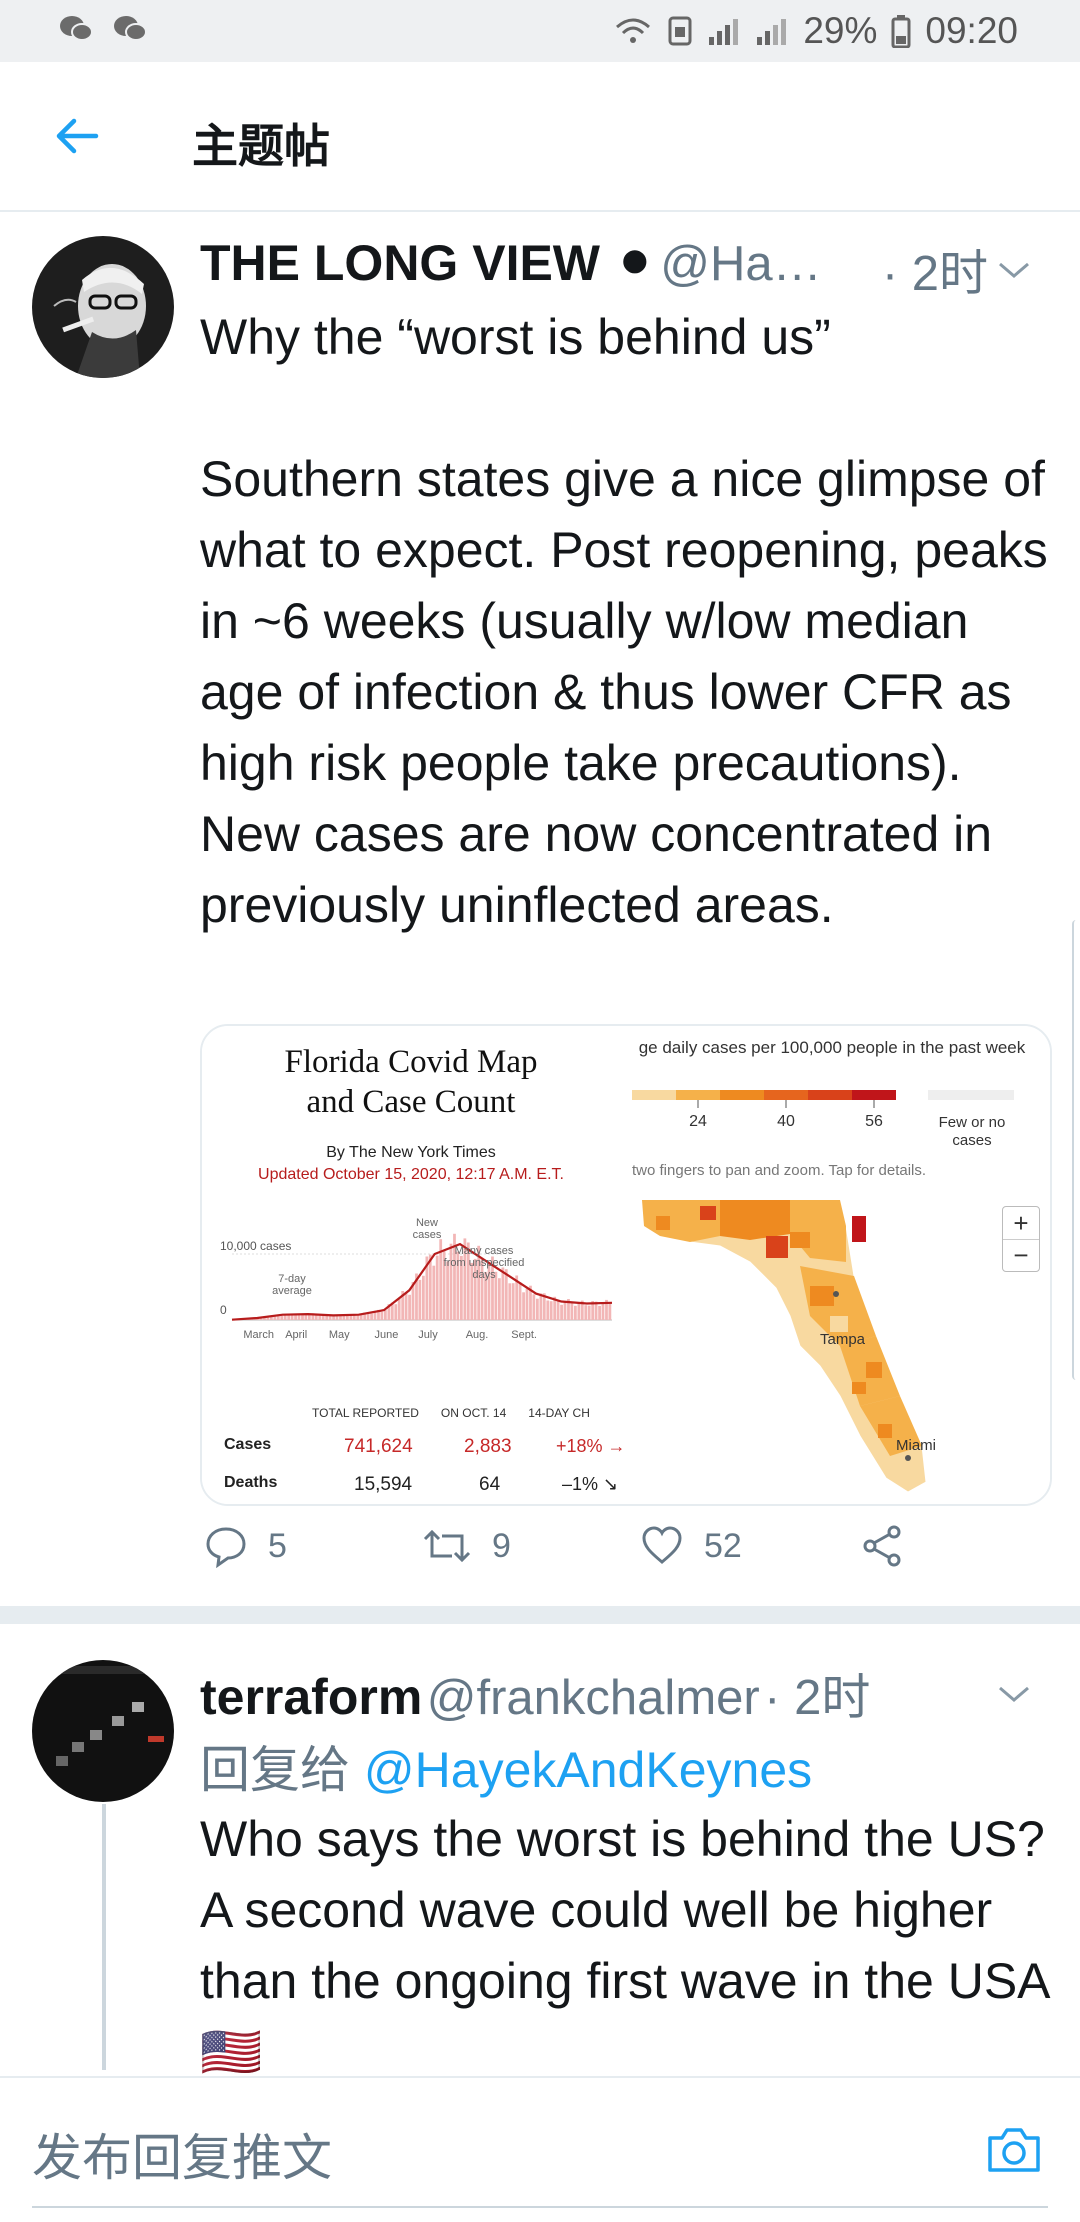 The width and height of the screenshot is (1080, 2222). Describe the element at coordinates (411, 1082) in the screenshot. I see `nyt-title: Florida Covid Map and Case Count` at that location.